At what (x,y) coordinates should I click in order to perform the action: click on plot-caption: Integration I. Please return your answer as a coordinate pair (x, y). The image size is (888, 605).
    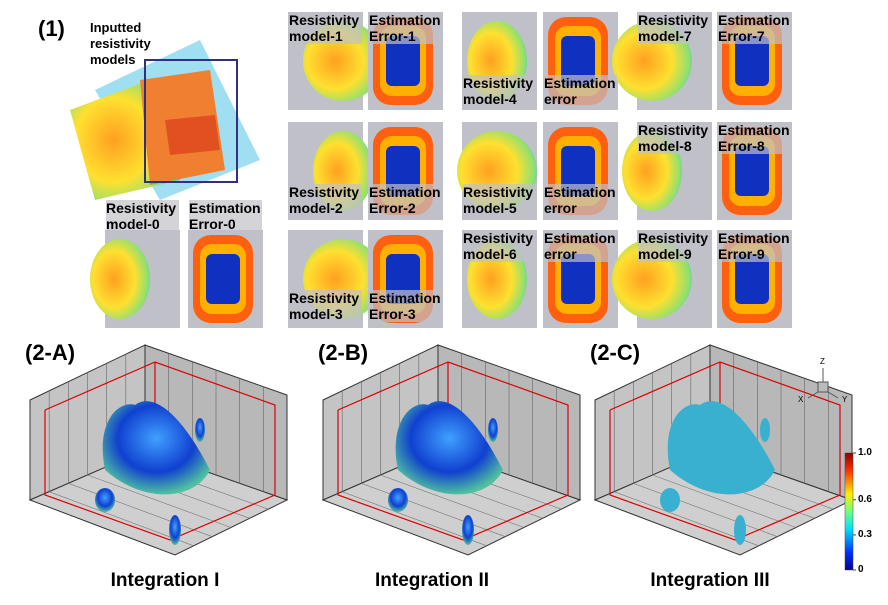
    Looking at the image, I should click on (165, 580).